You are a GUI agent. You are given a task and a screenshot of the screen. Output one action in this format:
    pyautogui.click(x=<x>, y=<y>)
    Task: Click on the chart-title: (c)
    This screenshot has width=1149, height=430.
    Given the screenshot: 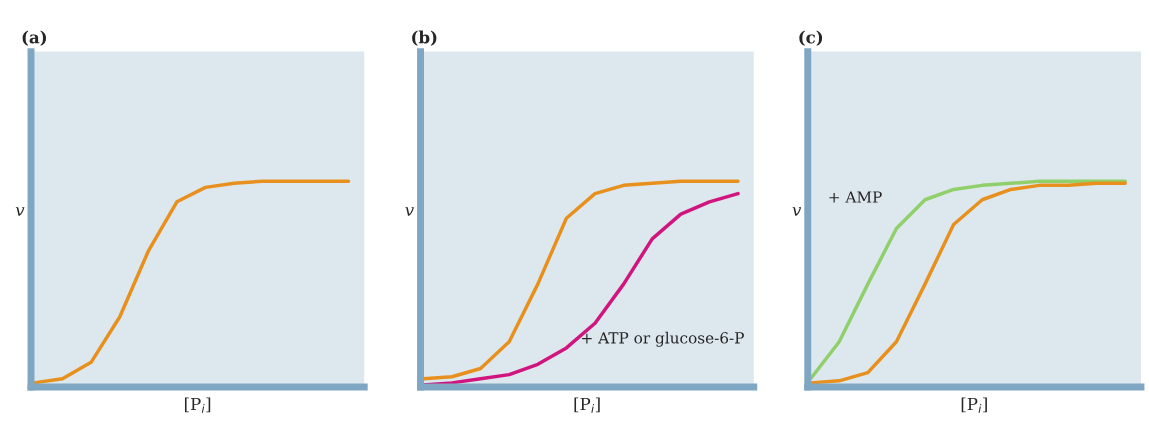 What is the action you would take?
    pyautogui.click(x=811, y=38)
    